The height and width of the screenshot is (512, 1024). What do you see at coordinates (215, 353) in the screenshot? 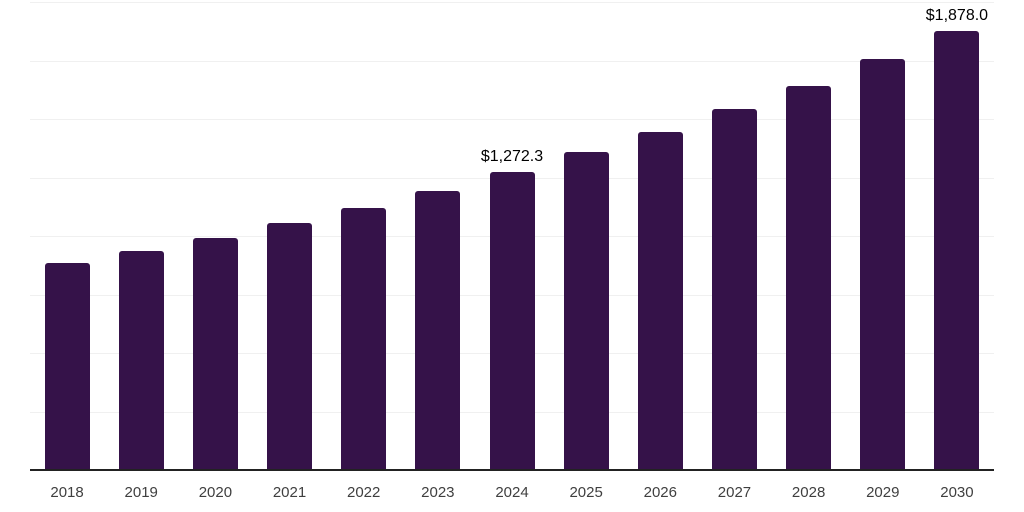
I see `bar-2020` at bounding box center [215, 353].